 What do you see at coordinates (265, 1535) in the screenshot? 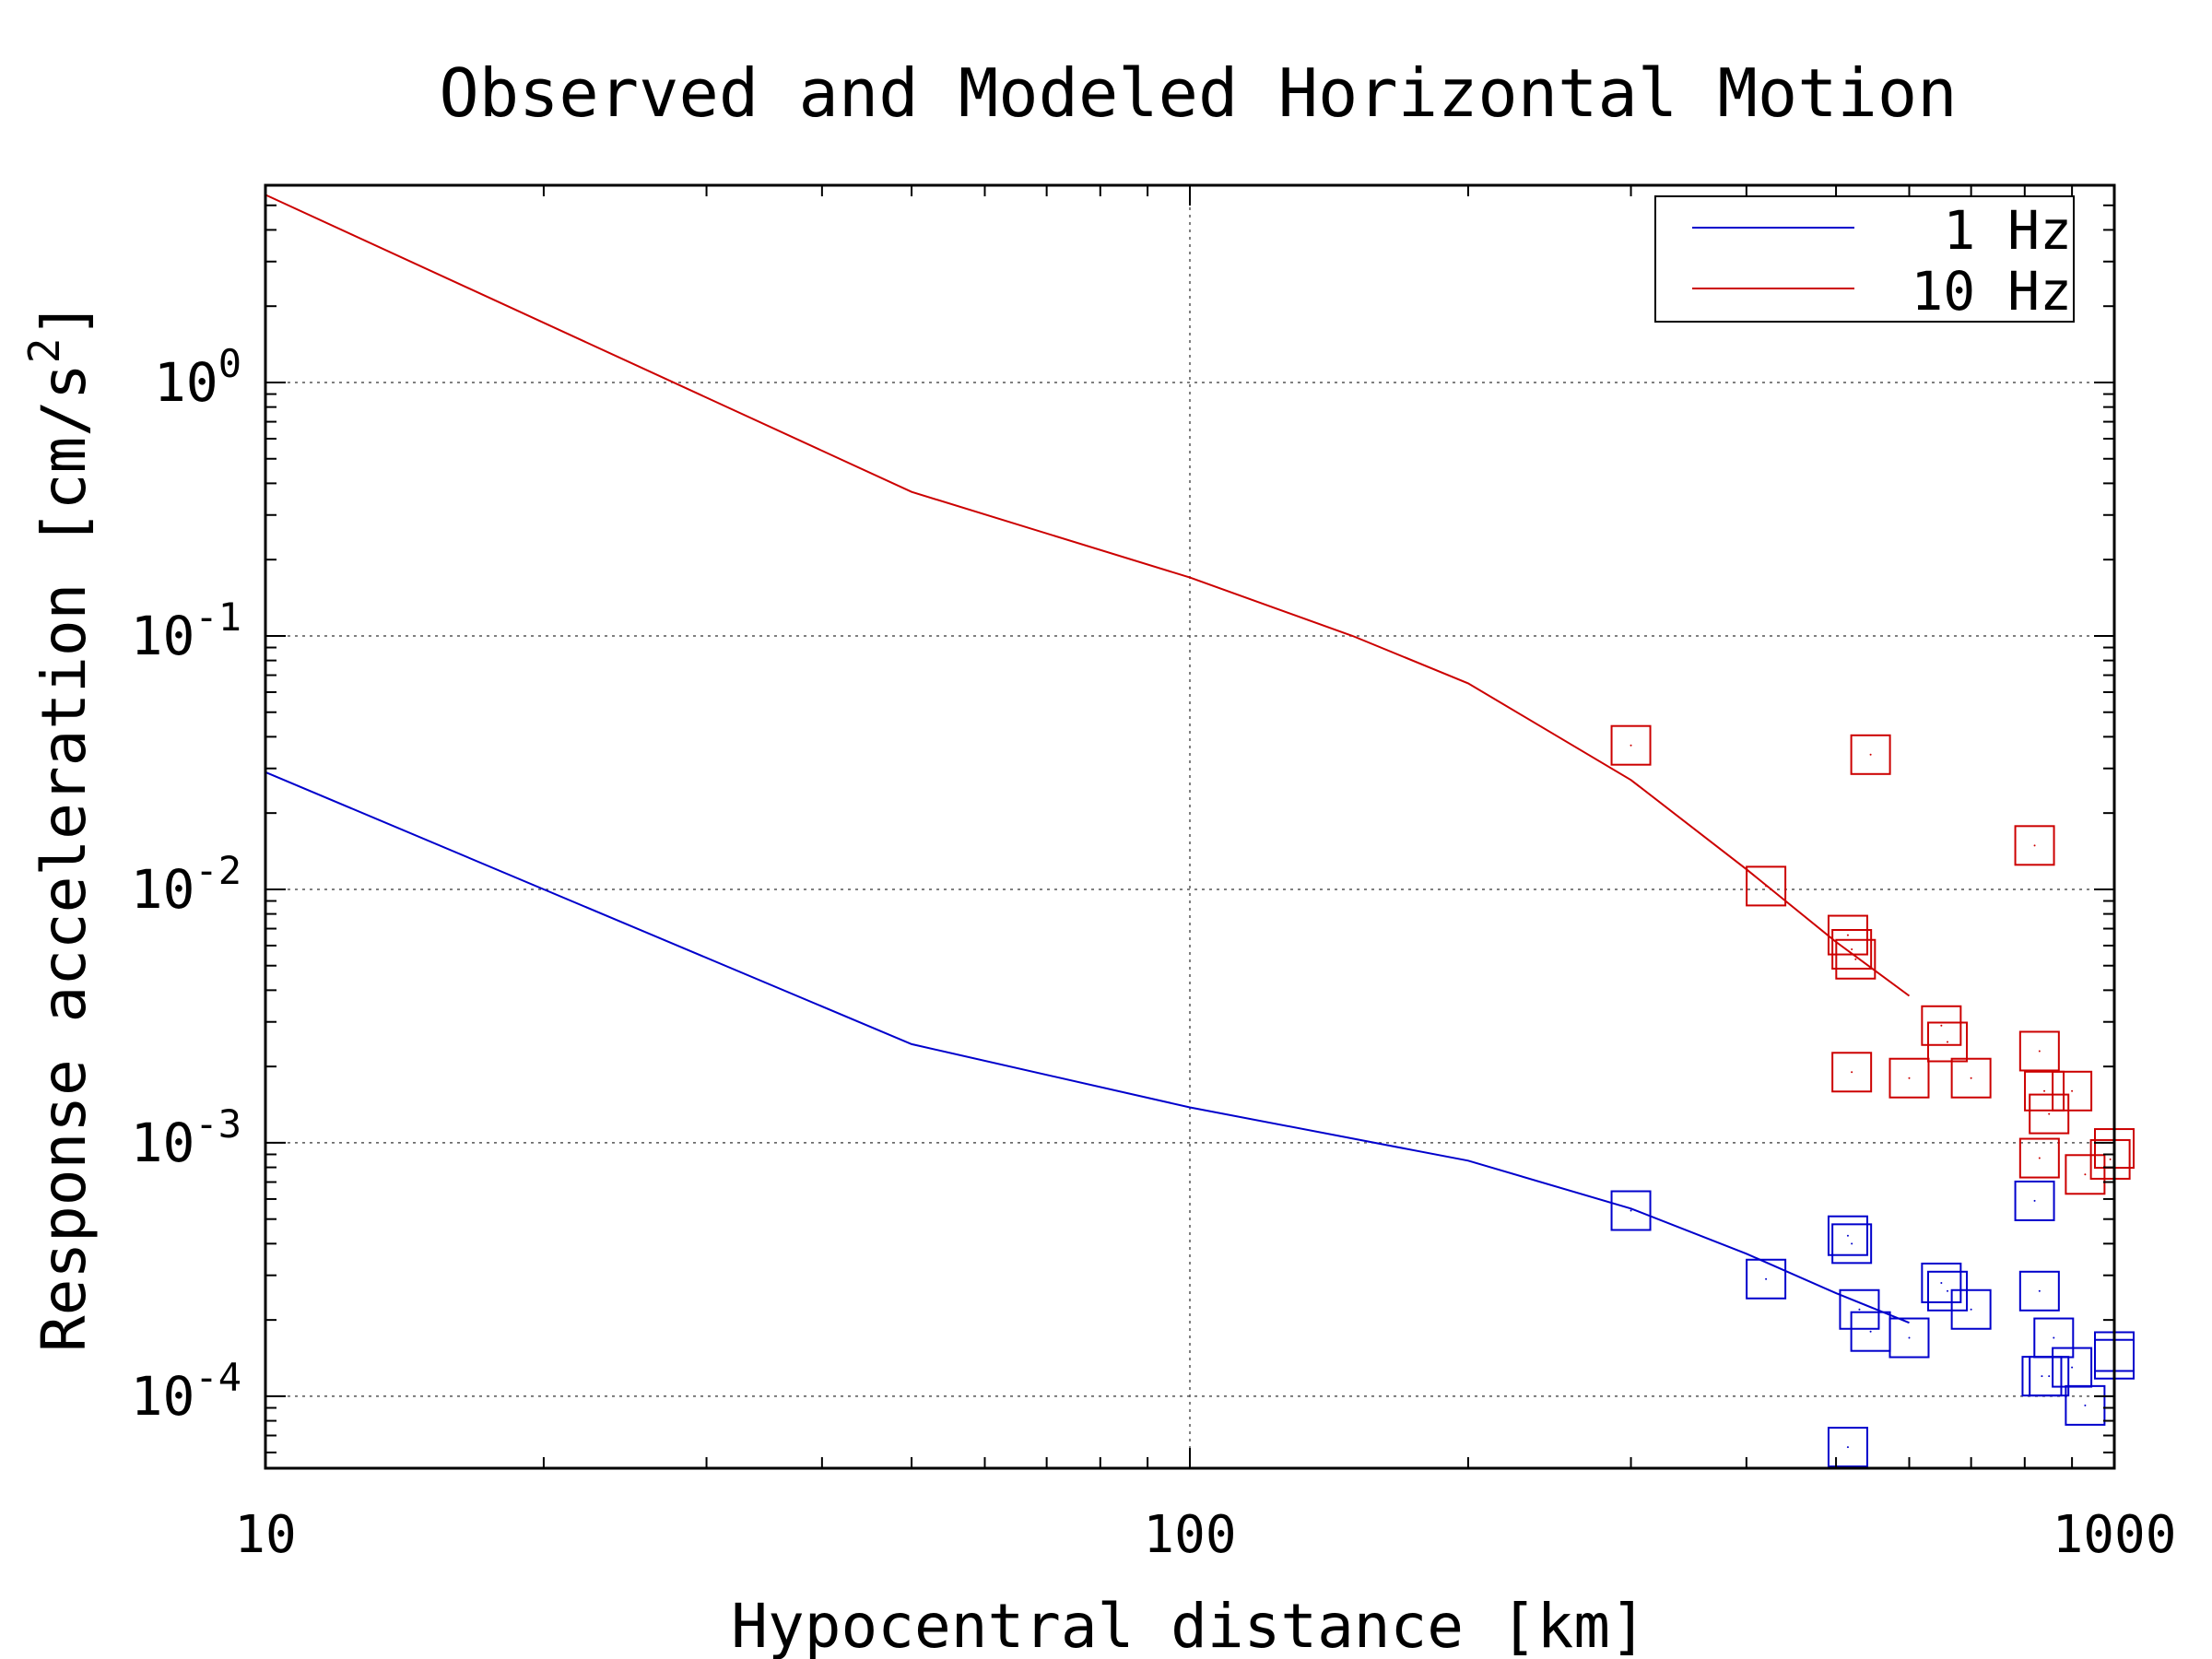
I see `x-tick-label-0: 10` at bounding box center [265, 1535].